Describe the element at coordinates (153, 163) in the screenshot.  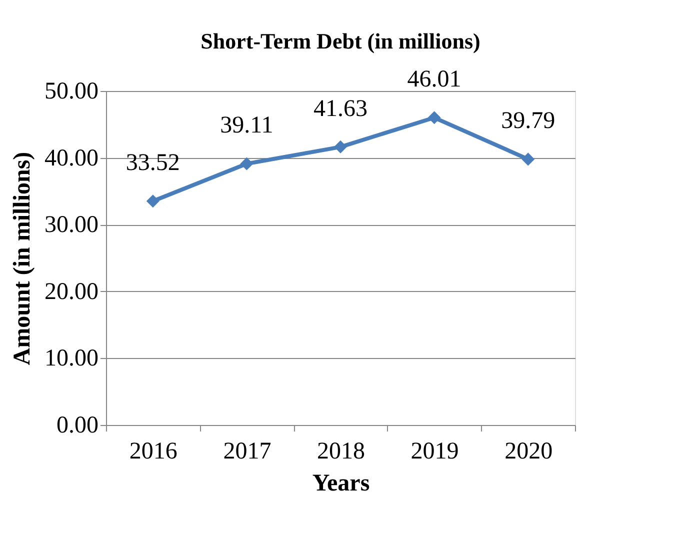
I see `data-label: 33.52` at that location.